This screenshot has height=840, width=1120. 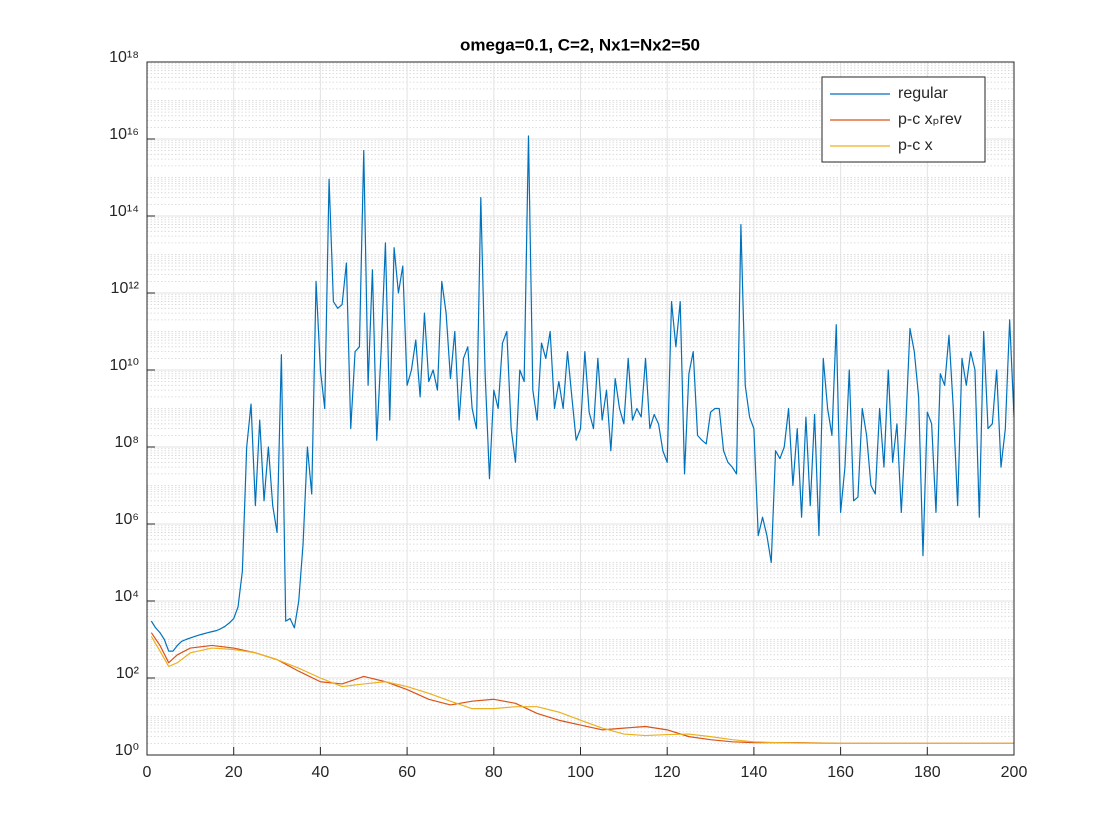 What do you see at coordinates (930, 119) in the screenshot?
I see `legend-label: p-c xₚrev` at bounding box center [930, 119].